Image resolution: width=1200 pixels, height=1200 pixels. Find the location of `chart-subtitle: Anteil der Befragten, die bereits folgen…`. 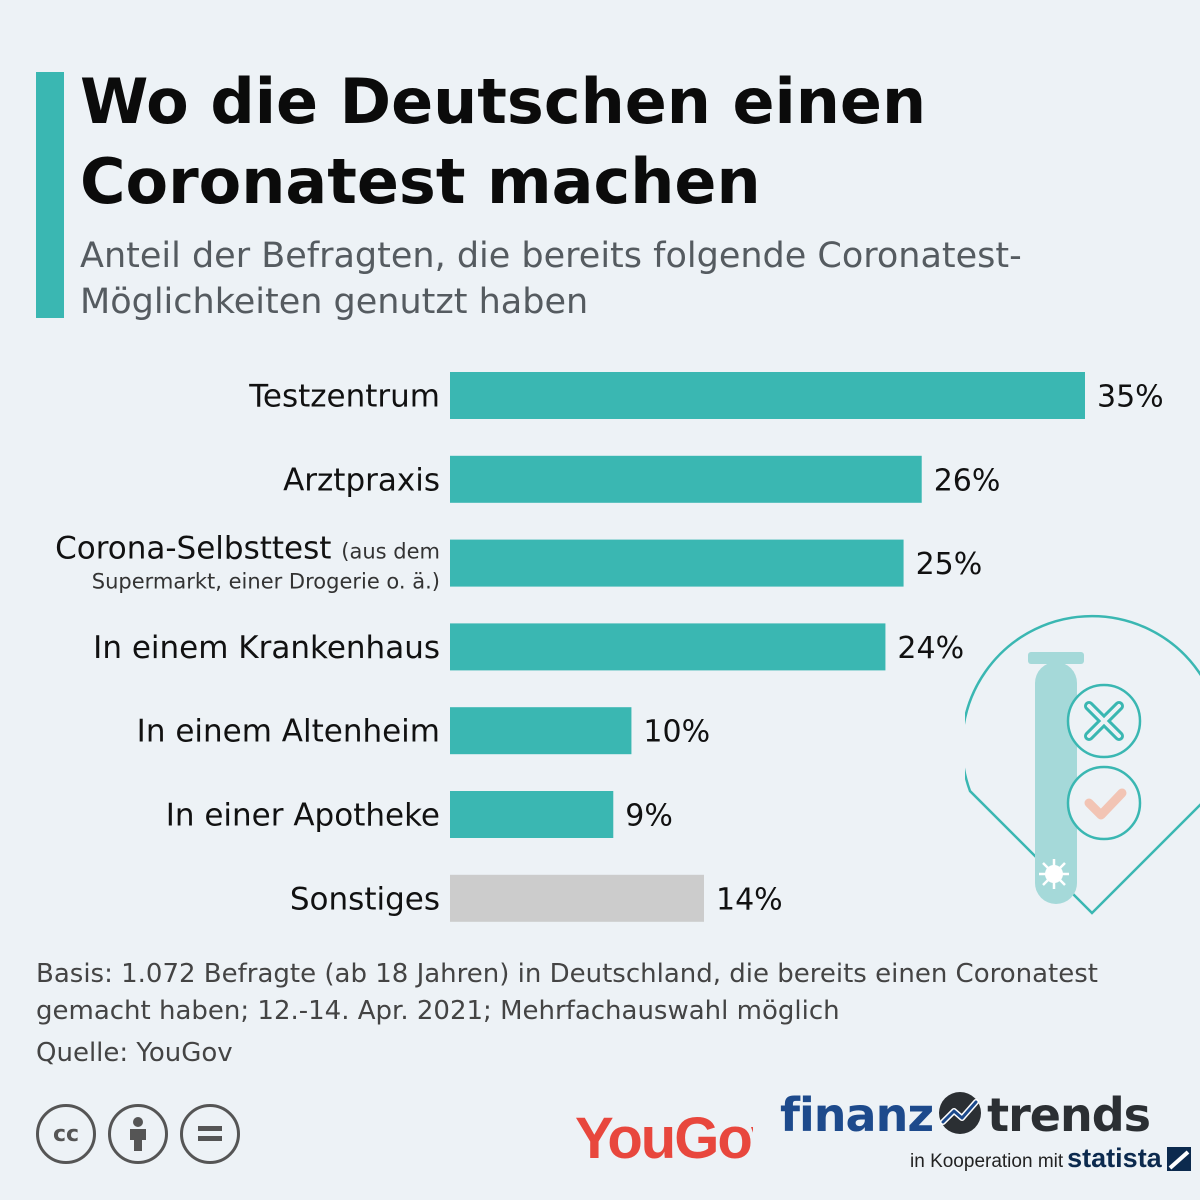

chart-subtitle: Anteil der Befragten, die bereits folgen… is located at coordinates (551, 279).